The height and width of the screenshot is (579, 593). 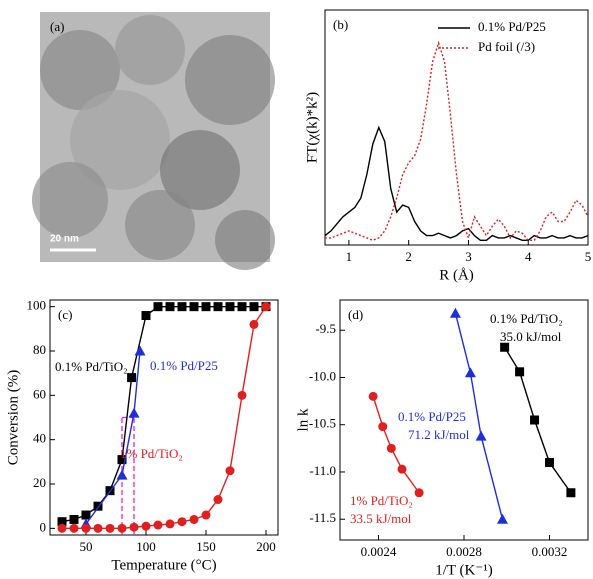 I want to click on y-tick-label: 60, so click(x=39, y=393).